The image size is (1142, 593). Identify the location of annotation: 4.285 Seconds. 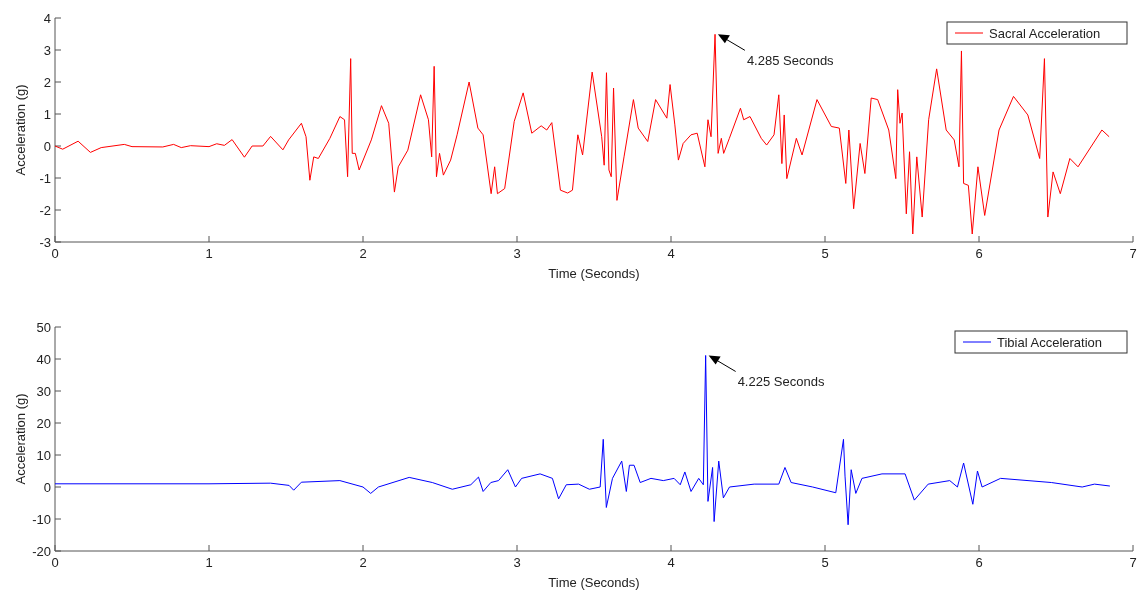
(790, 61).